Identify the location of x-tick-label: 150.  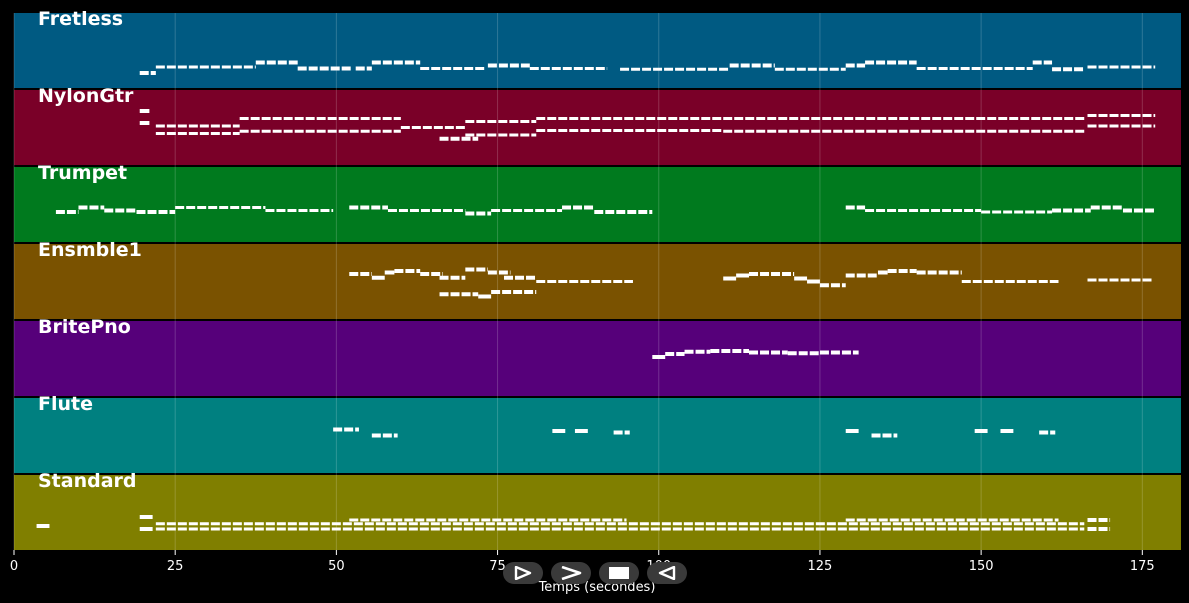
(981, 566).